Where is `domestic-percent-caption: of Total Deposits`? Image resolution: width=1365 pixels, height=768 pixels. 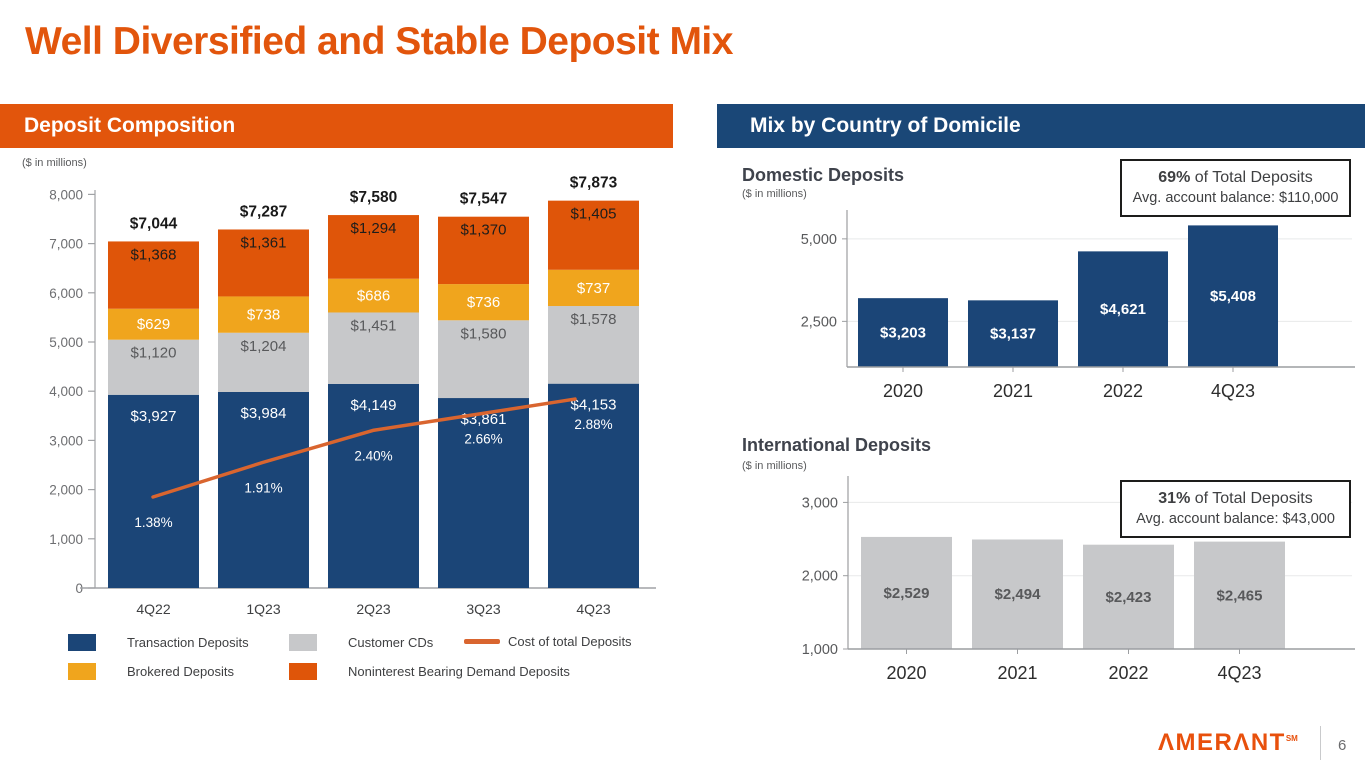 domestic-percent-caption: of Total Deposits is located at coordinates (1251, 177).